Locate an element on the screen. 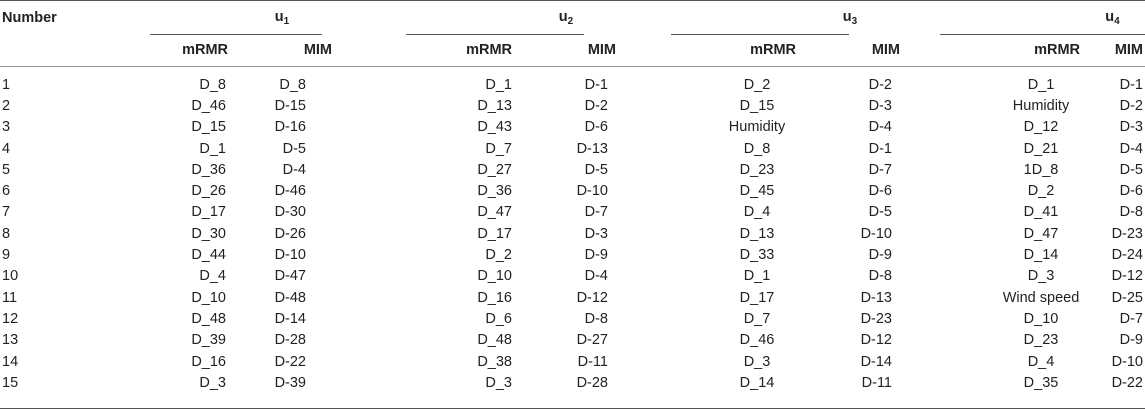 The height and width of the screenshot is (410, 1145). table-row: 12 D_48 D-14 D_6 D-8 D_7 D-23 D_10 D-7 is located at coordinates (572, 318).